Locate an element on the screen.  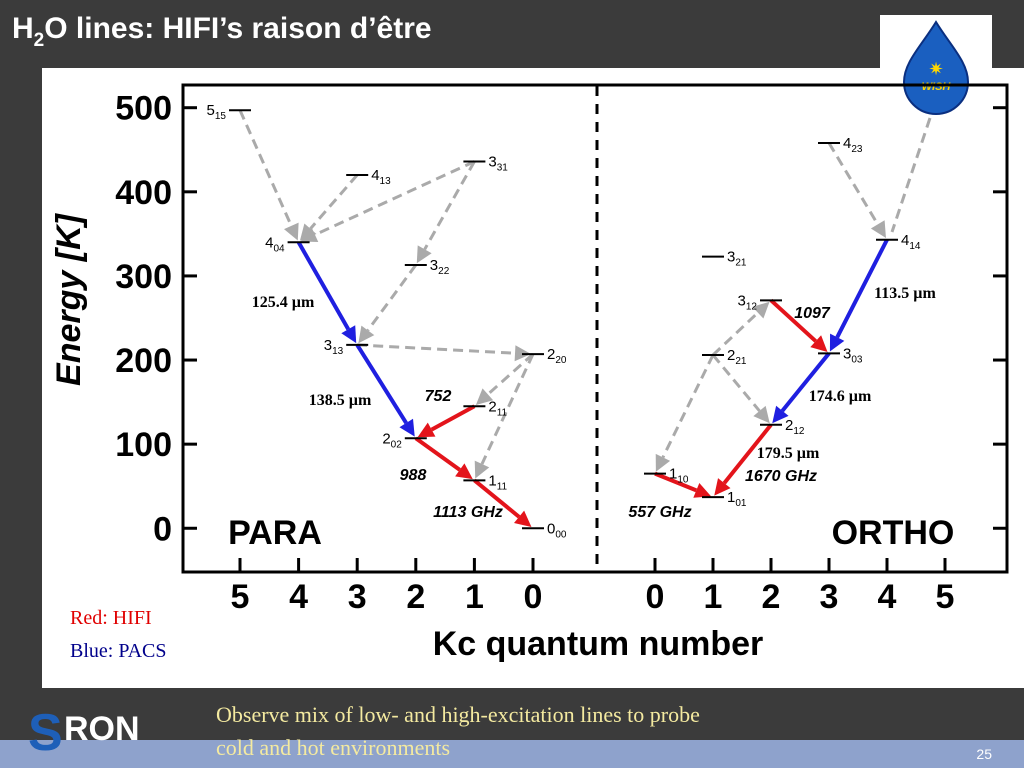
level-label-sub: 01 is located at coordinates (741, 503).